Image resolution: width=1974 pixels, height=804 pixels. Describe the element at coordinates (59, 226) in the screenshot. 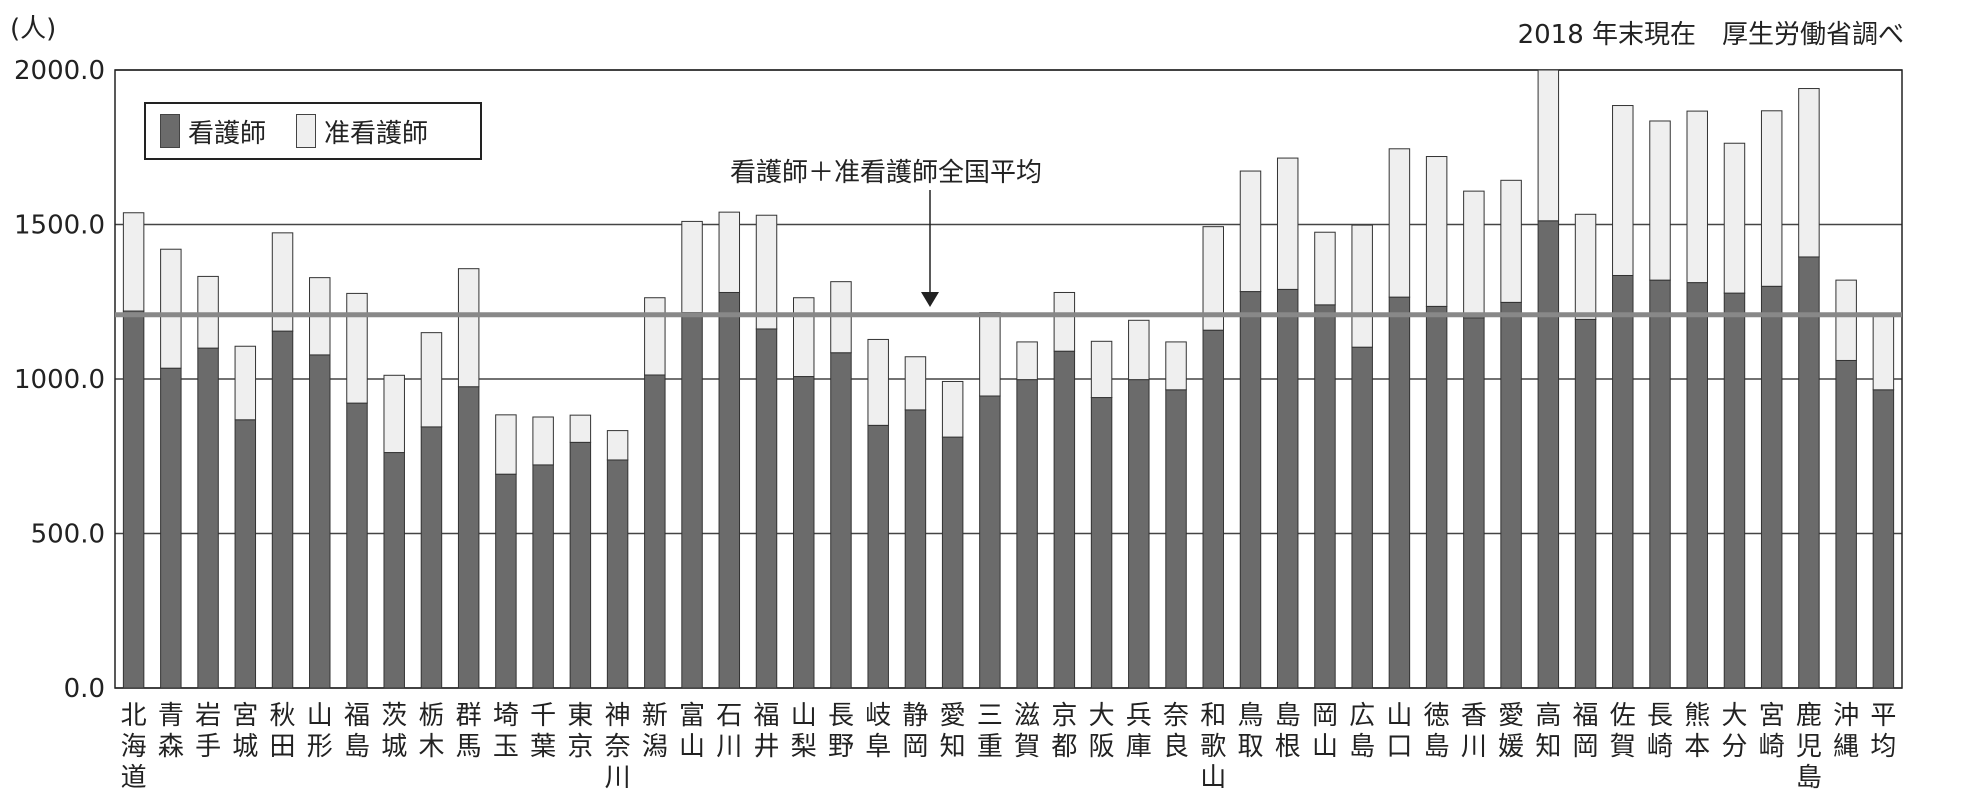

I see `y-tick-label: 1500.0` at that location.